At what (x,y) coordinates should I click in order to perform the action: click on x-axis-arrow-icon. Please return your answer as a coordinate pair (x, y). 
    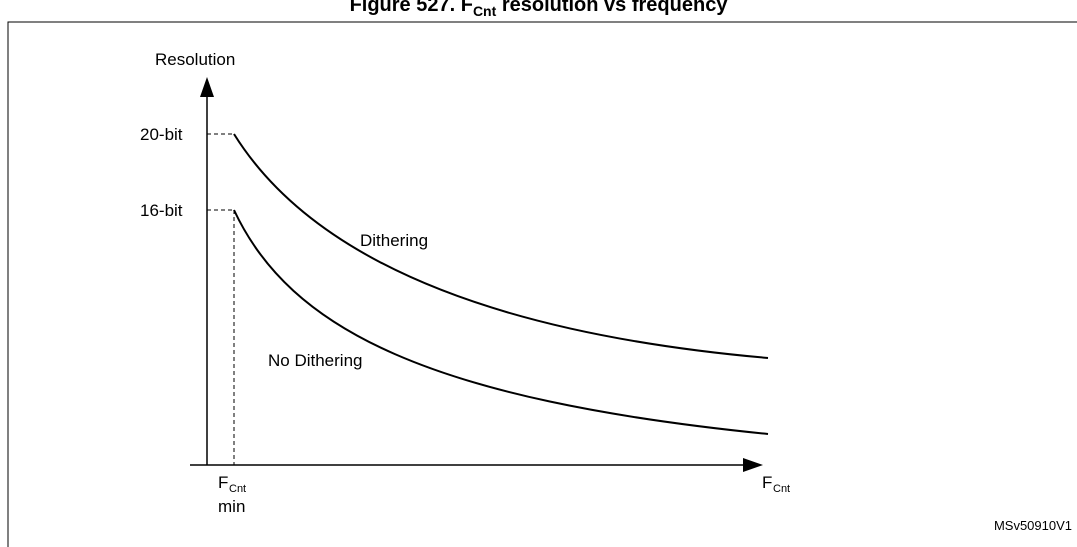
    Looking at the image, I should click on (753, 465).